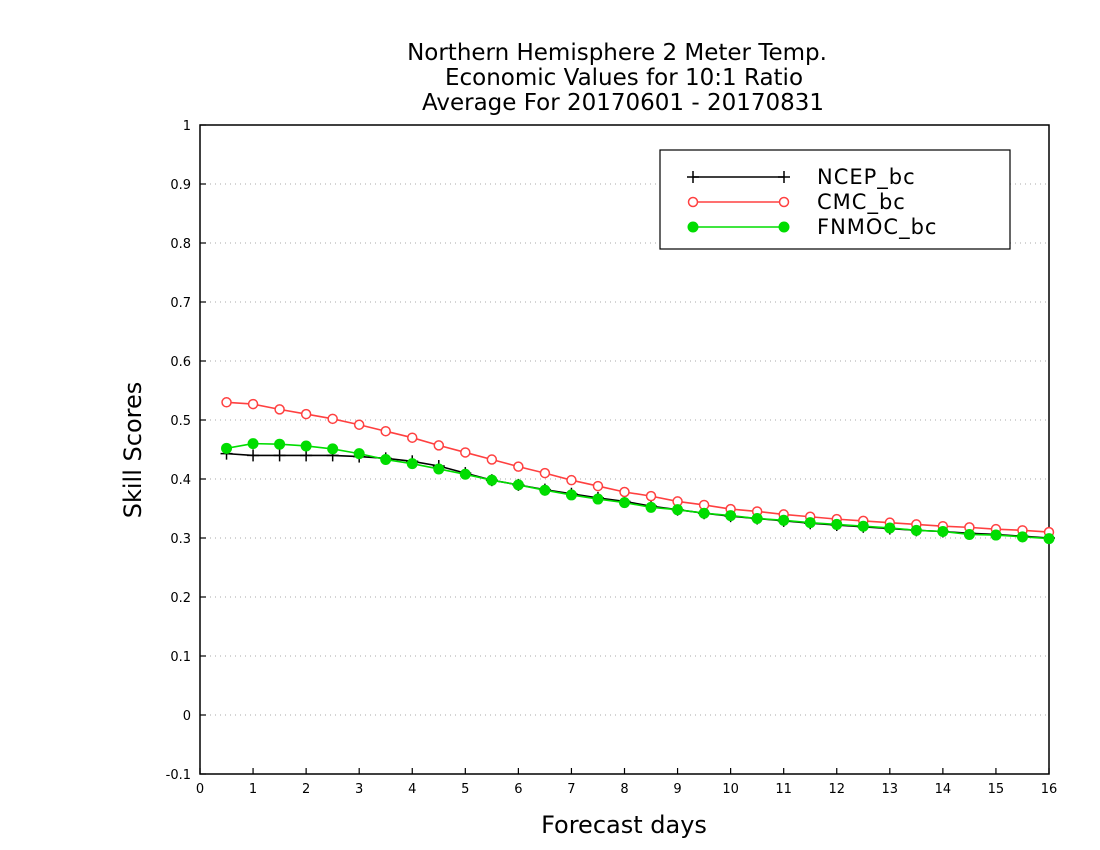 The image size is (1100, 850). What do you see at coordinates (996, 789) in the screenshot?
I see `x-tick-label: 15` at bounding box center [996, 789].